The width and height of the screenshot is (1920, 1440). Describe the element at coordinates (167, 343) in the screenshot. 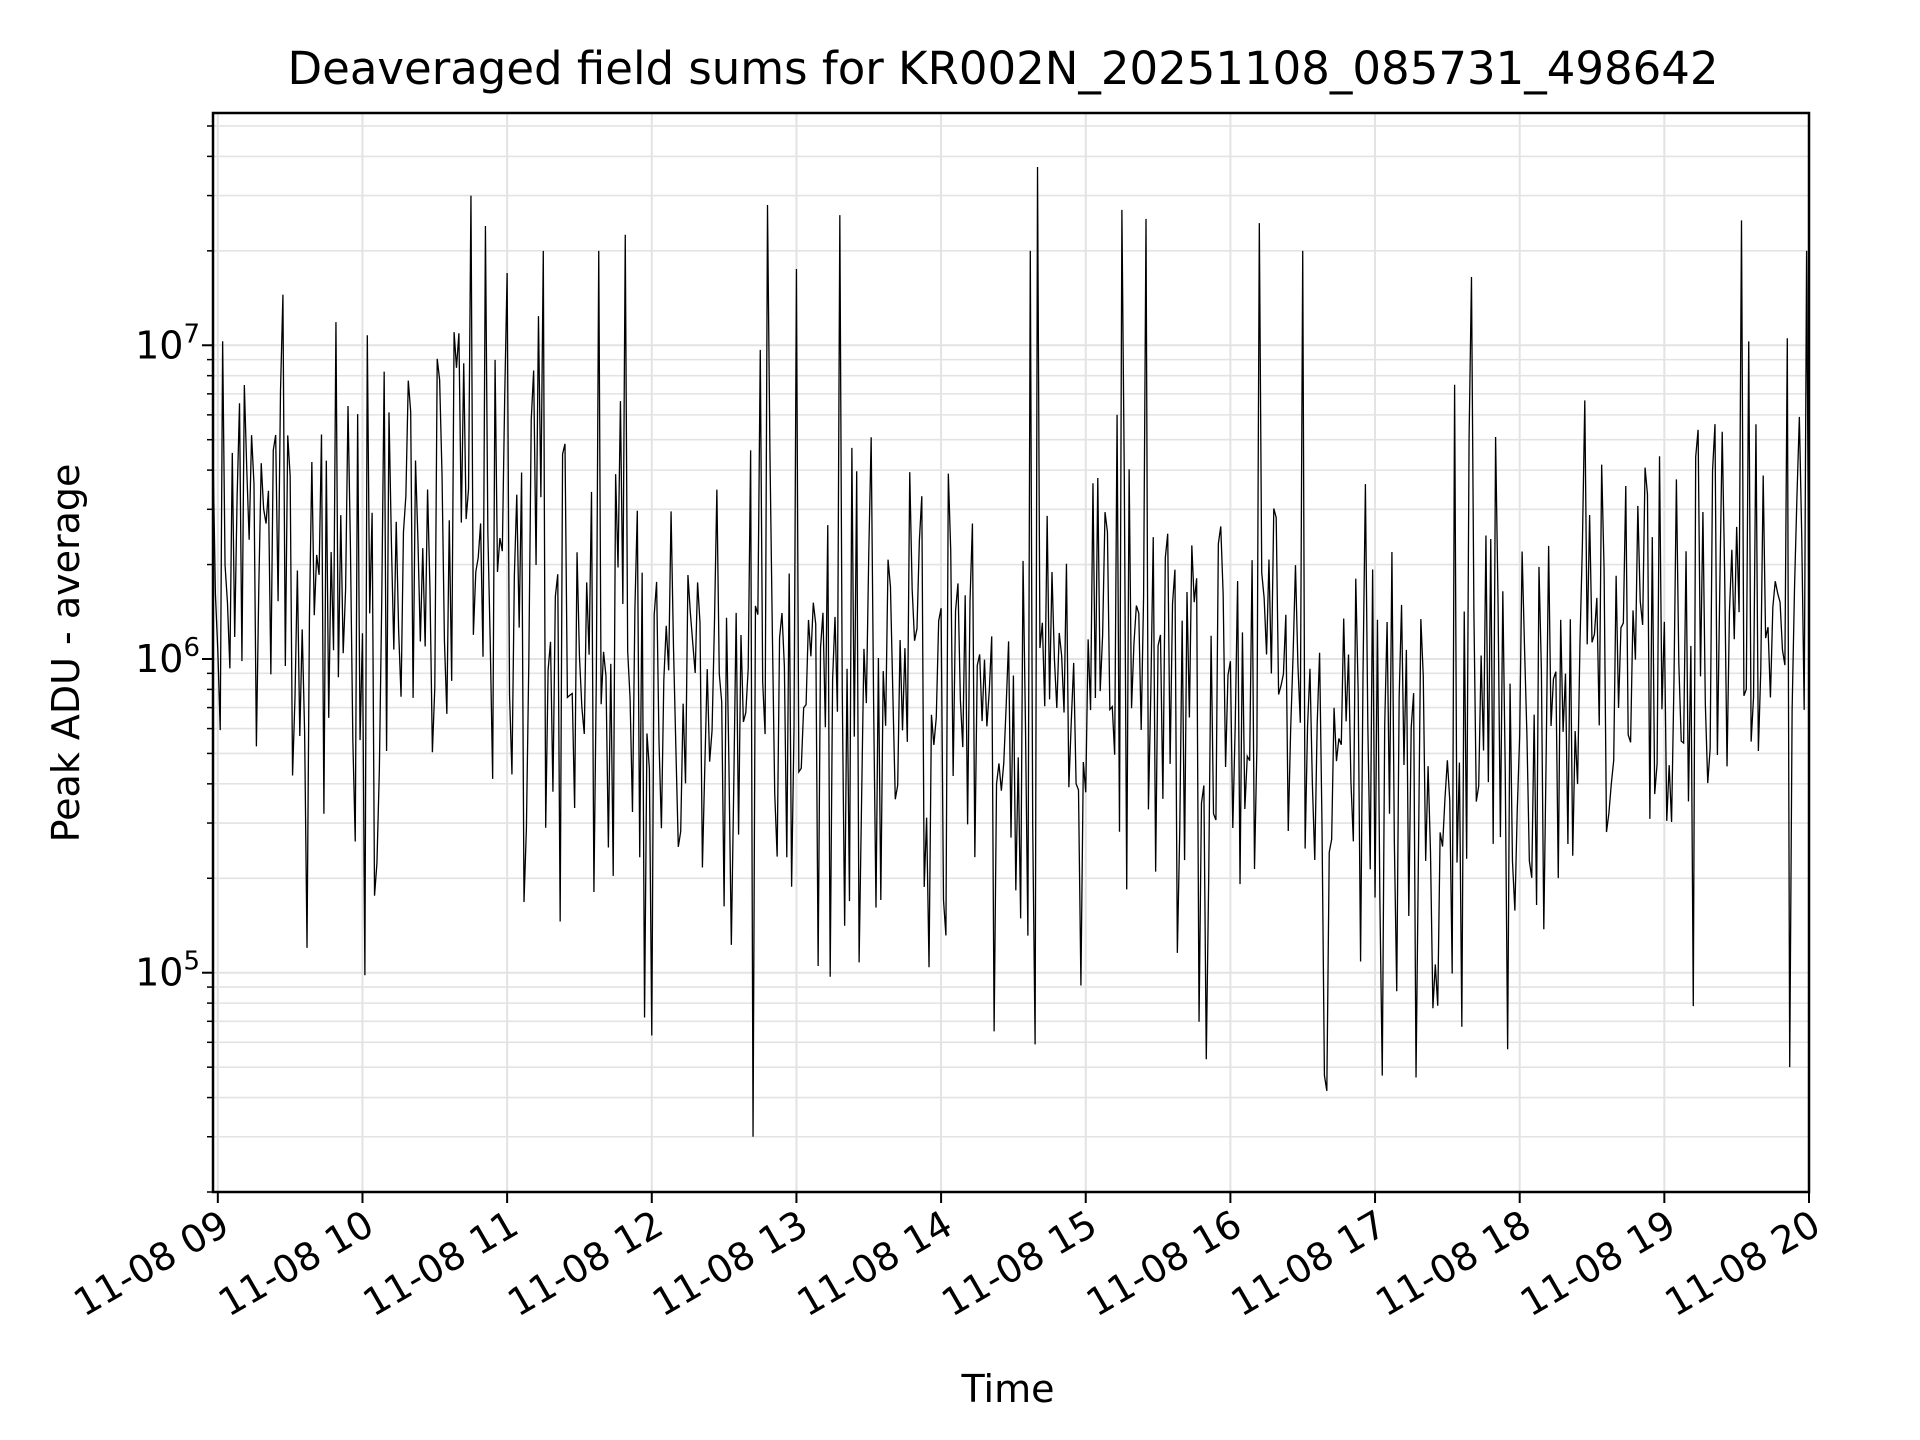

I see `y-tick-label: 107` at that location.